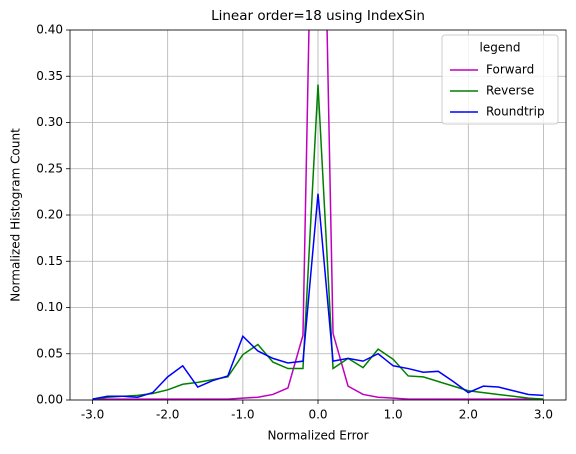  What do you see at coordinates (317, 415) in the screenshot?
I see `x-tick-label: 0.0` at bounding box center [317, 415].